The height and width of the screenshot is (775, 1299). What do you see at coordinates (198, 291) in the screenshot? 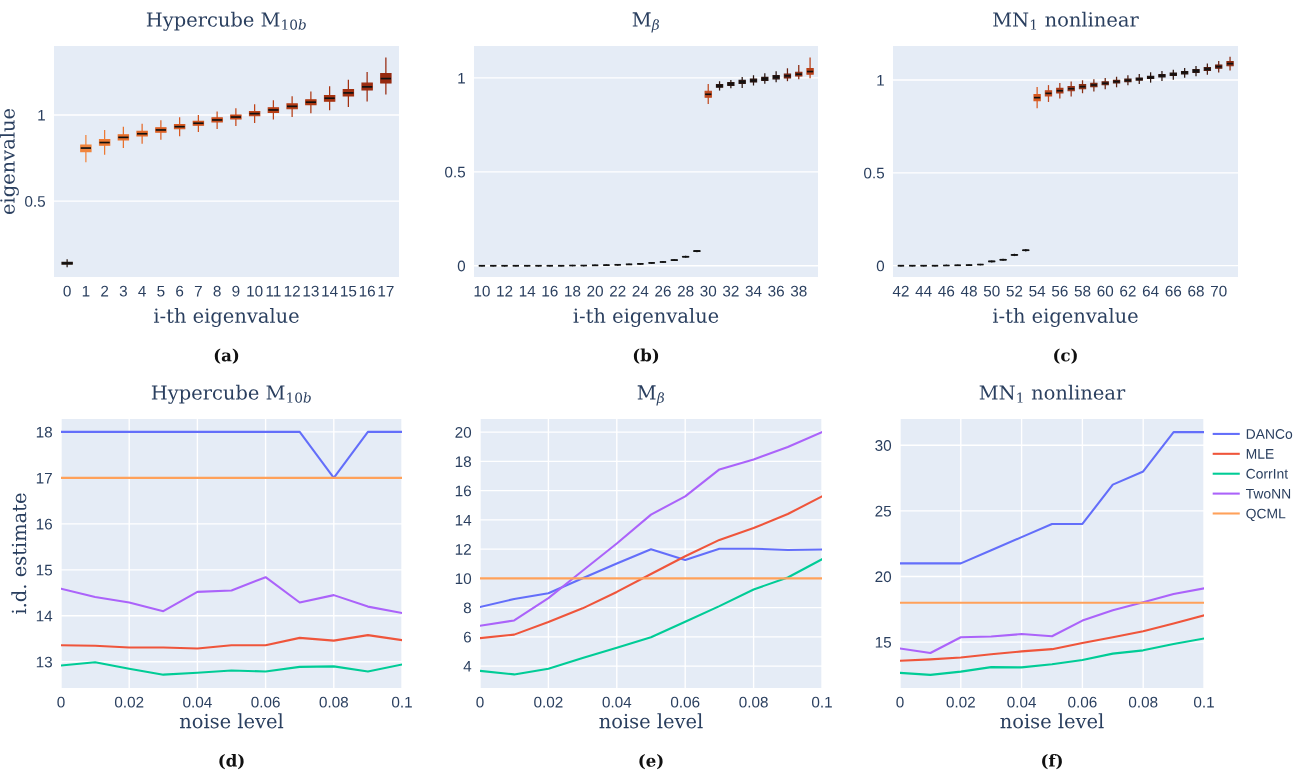
I see `x-tick-label: 7` at bounding box center [198, 291].